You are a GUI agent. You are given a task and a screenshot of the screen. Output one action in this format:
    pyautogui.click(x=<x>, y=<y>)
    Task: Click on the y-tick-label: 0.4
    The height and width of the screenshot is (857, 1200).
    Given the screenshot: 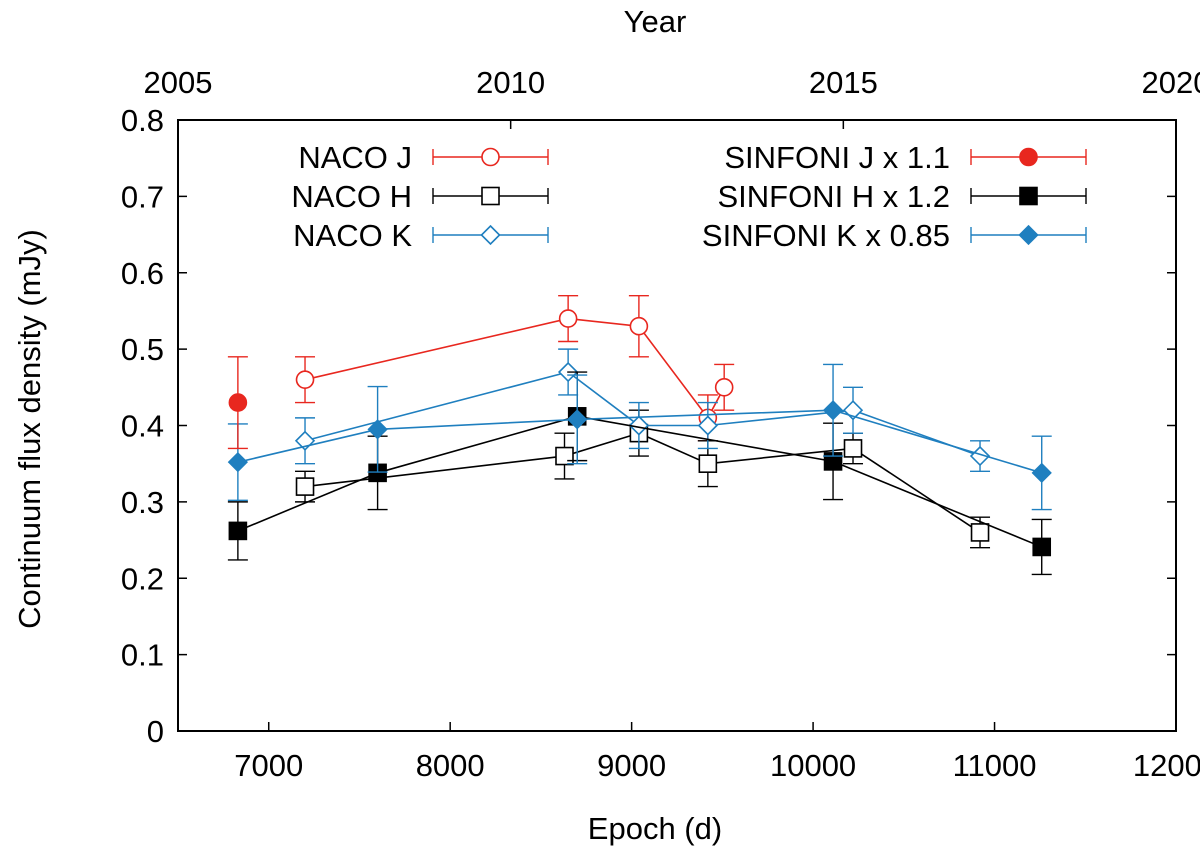 What is the action you would take?
    pyautogui.click(x=142, y=426)
    